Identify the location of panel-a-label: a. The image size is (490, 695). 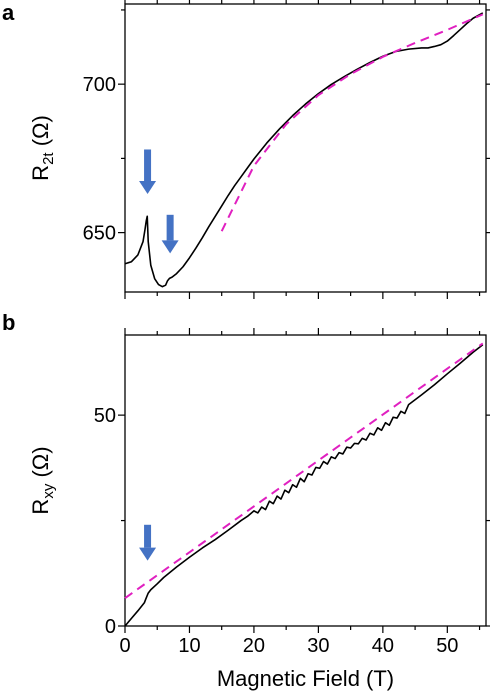
(8, 12).